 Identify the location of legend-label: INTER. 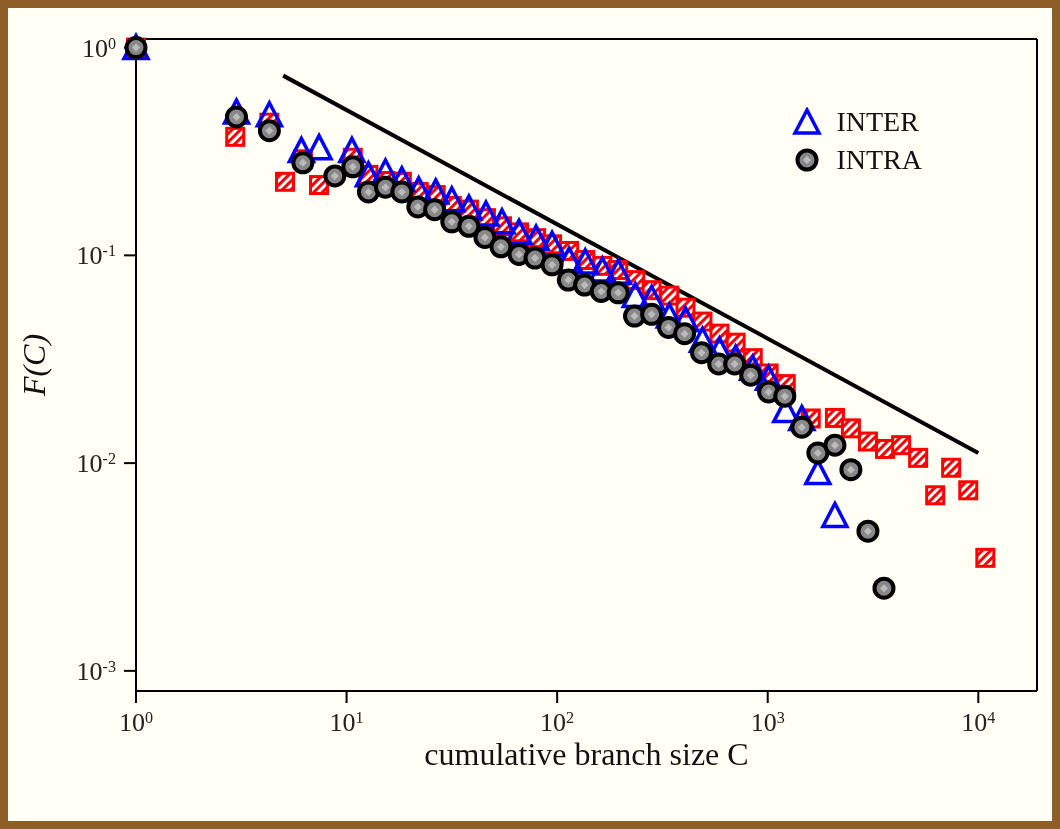
(877, 122).